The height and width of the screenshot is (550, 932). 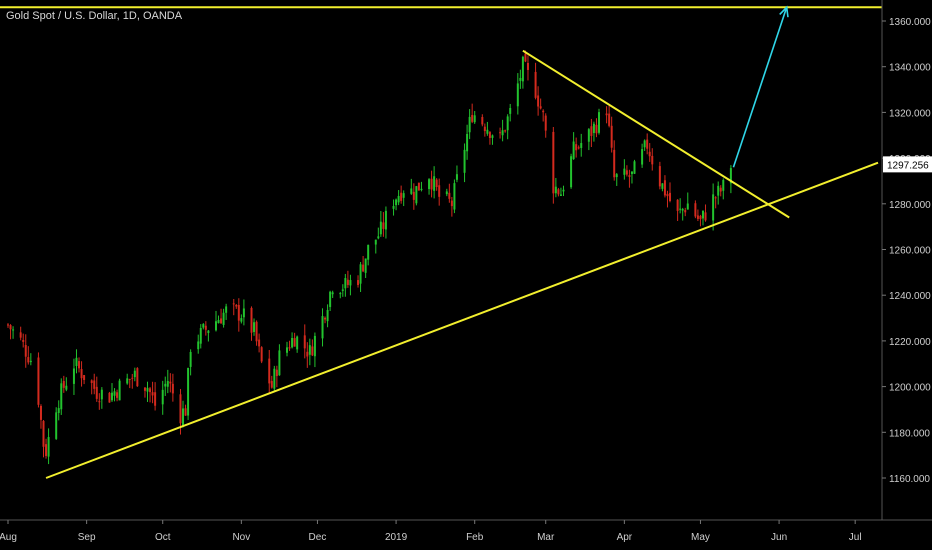 I want to click on price-tick-label: 1340.000, so click(x=910, y=68).